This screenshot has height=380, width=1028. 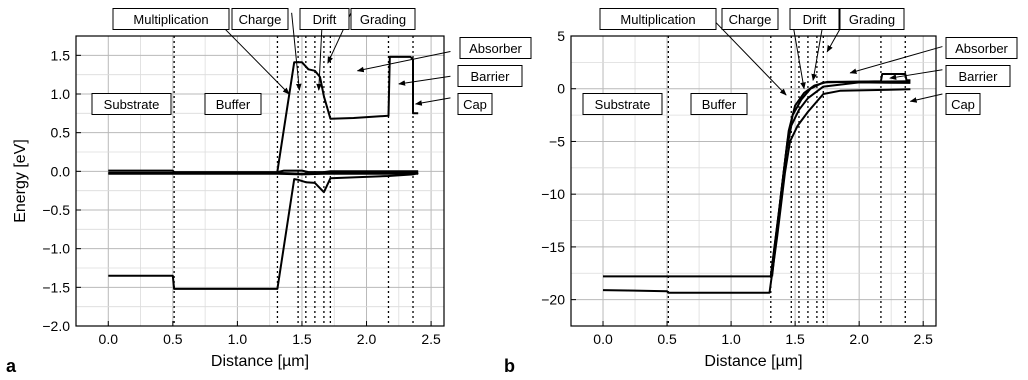 I want to click on region-label: Buffer, so click(x=233, y=104).